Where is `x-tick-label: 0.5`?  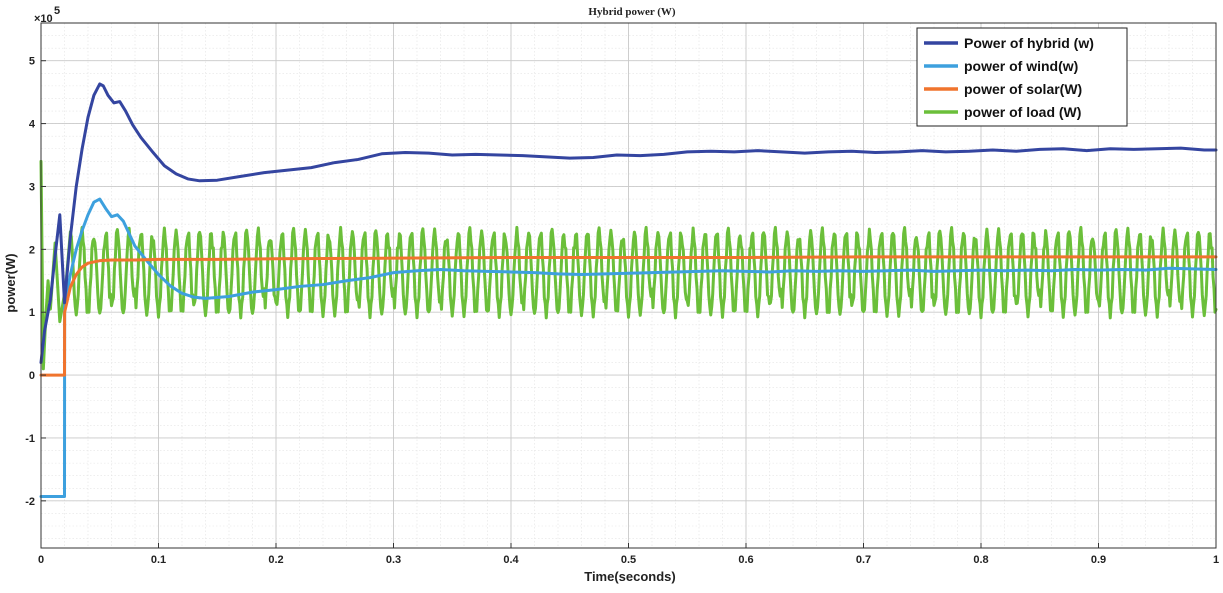 x-tick-label: 0.5 is located at coordinates (628, 560).